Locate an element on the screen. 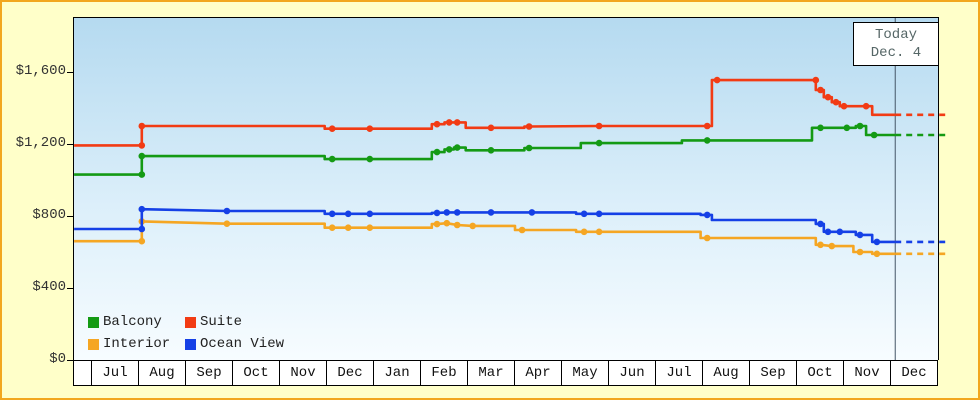 This screenshot has width=980, height=400. y-tick-label: $0 is located at coordinates (57, 359).